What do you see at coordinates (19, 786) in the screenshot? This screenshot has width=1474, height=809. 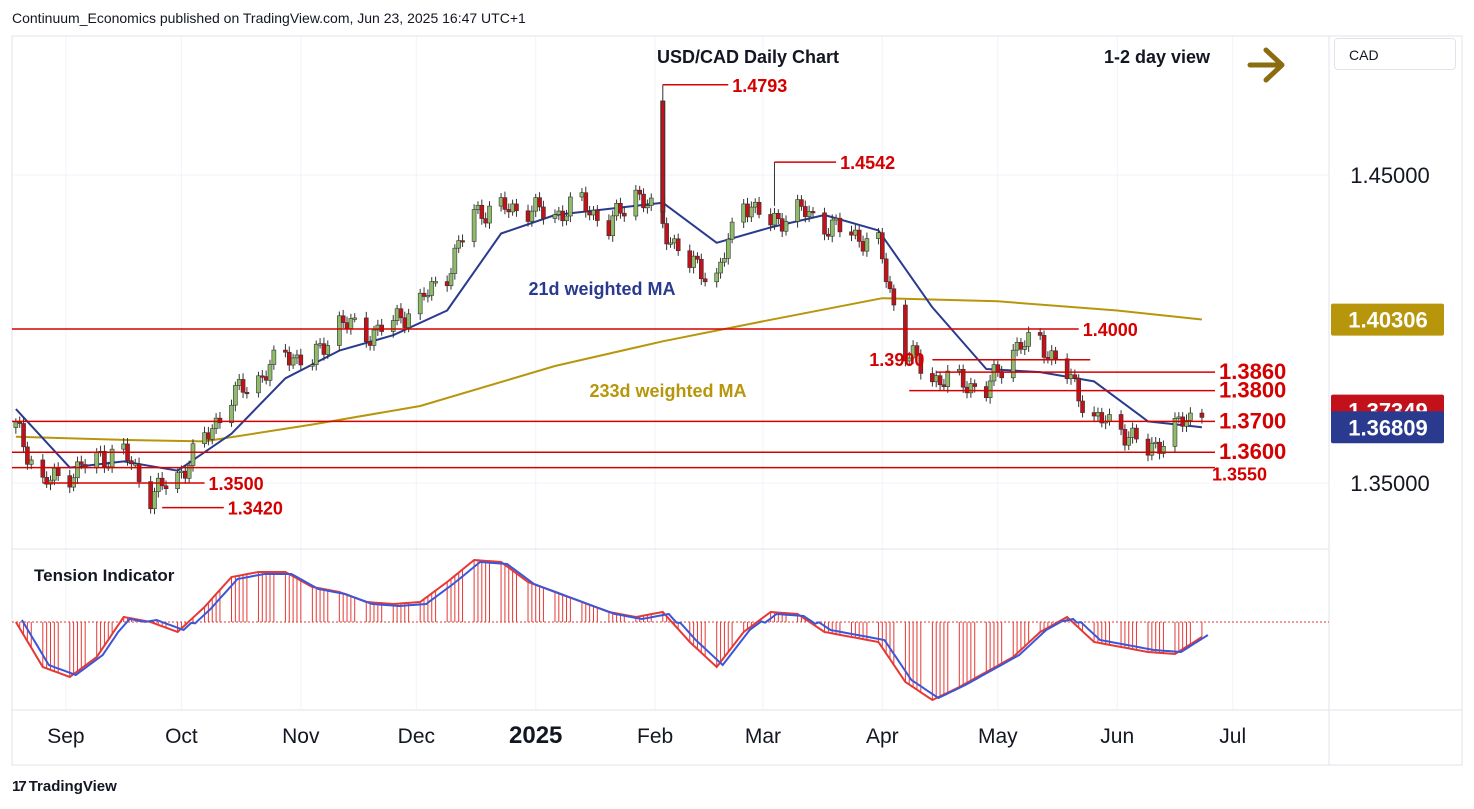 I see `tv-logo-mark: 17` at bounding box center [19, 786].